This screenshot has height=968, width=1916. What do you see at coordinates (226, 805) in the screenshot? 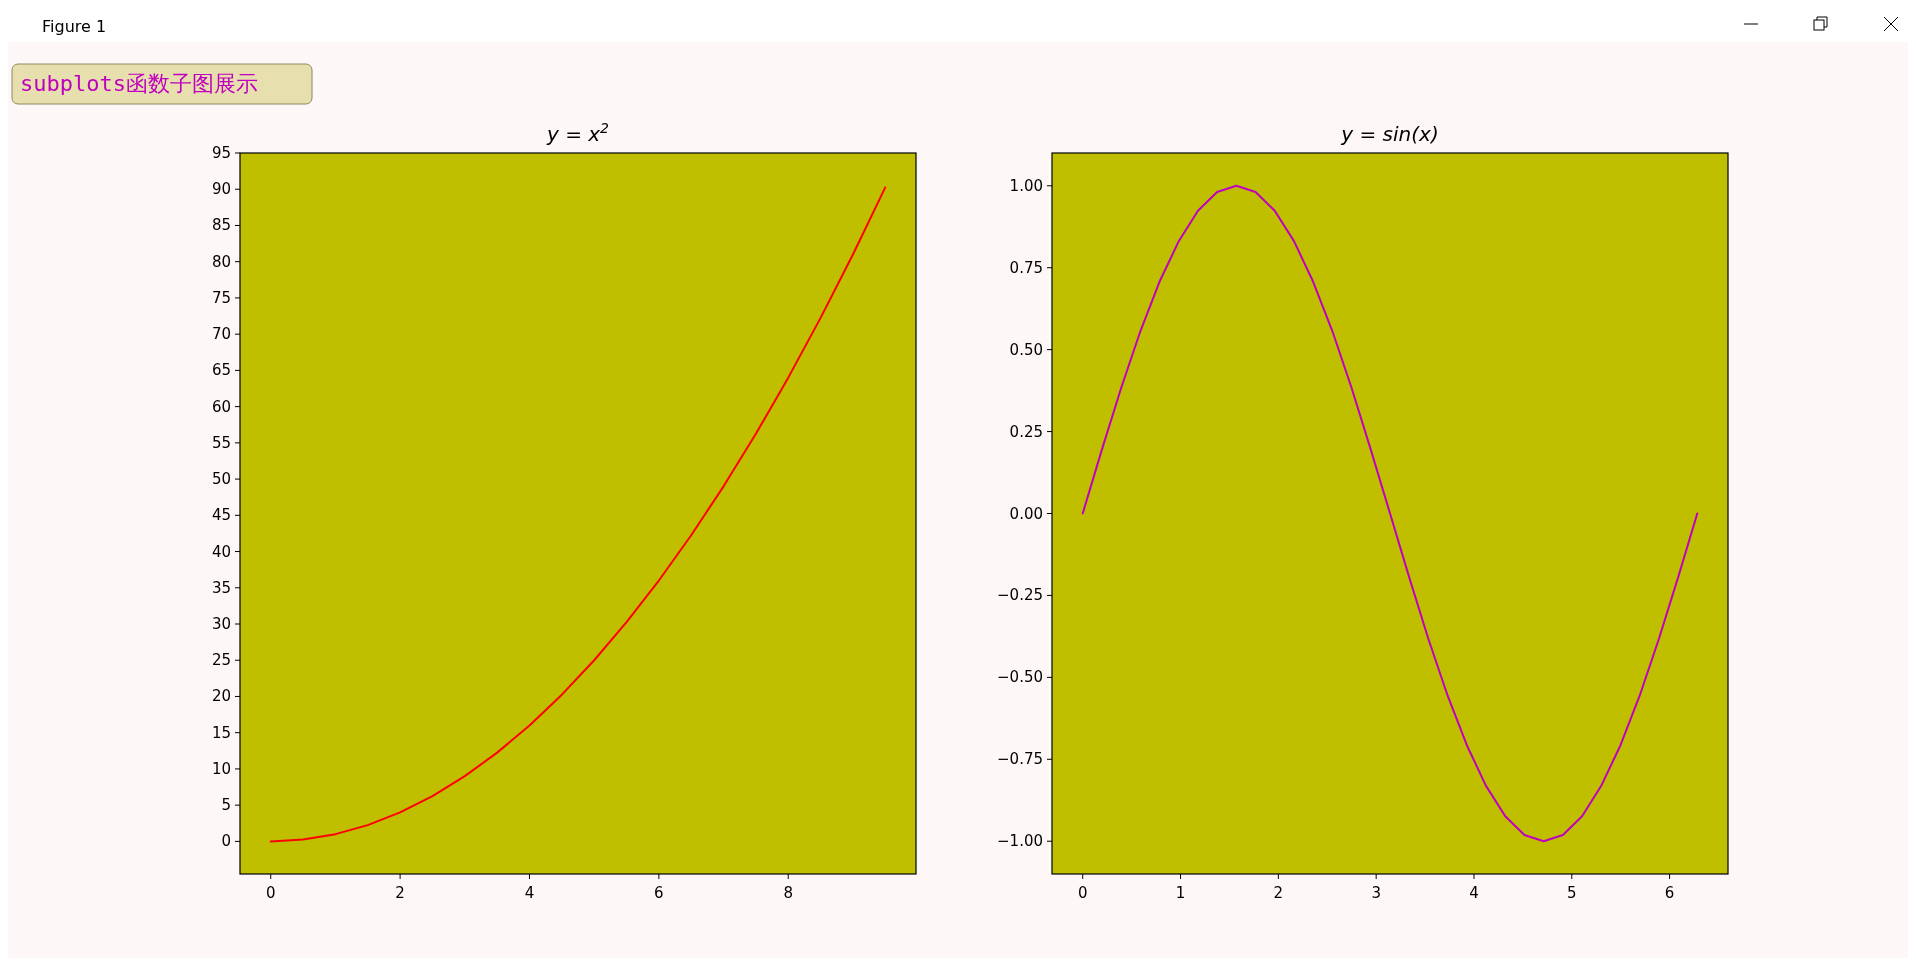
I see `y-tick-label: 5` at bounding box center [226, 805].